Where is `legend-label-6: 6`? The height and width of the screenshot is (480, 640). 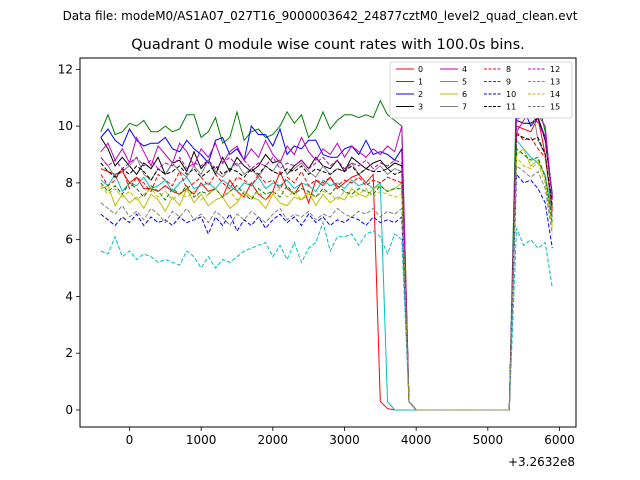
legend-label-6: 6 is located at coordinates (464, 94).